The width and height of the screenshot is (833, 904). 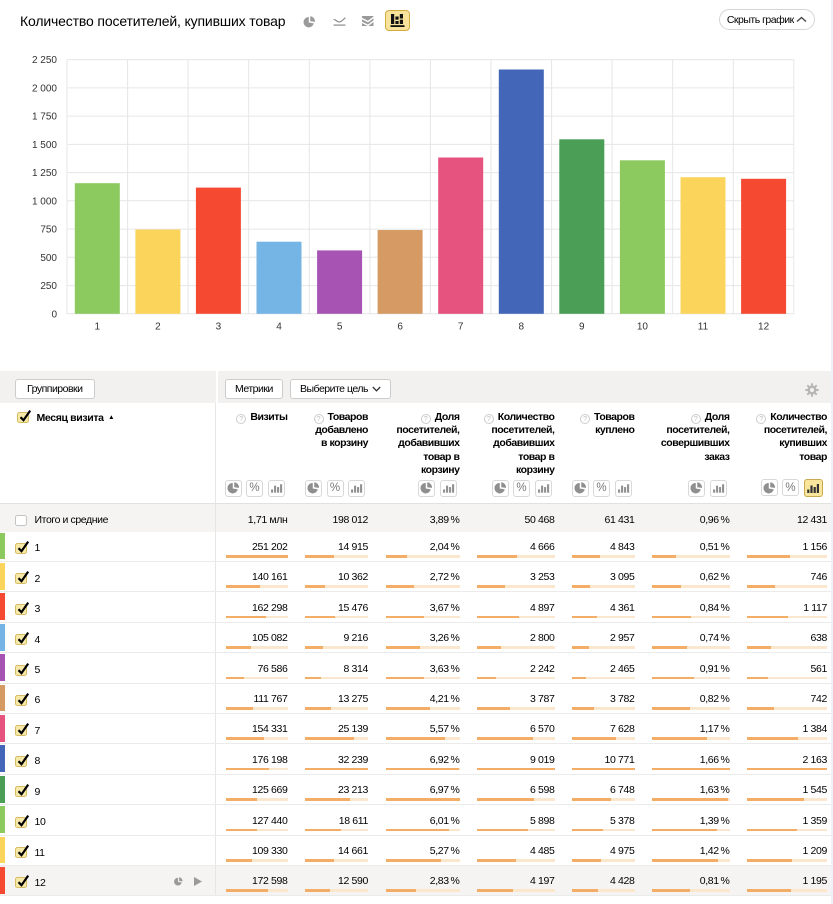 I want to click on svg-text: 9, so click(x=582, y=326).